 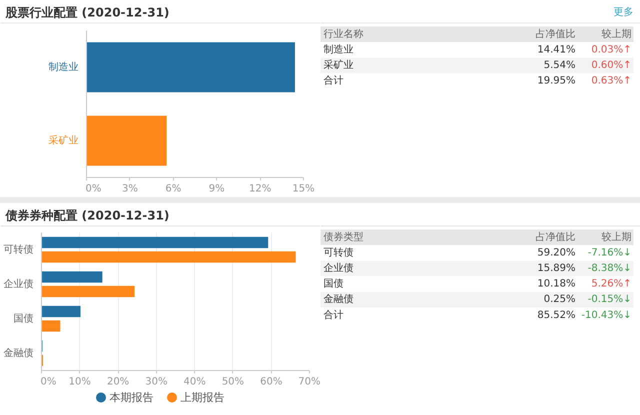 What do you see at coordinates (339, 268) in the screenshot?
I see `category-label: 企业债` at bounding box center [339, 268].